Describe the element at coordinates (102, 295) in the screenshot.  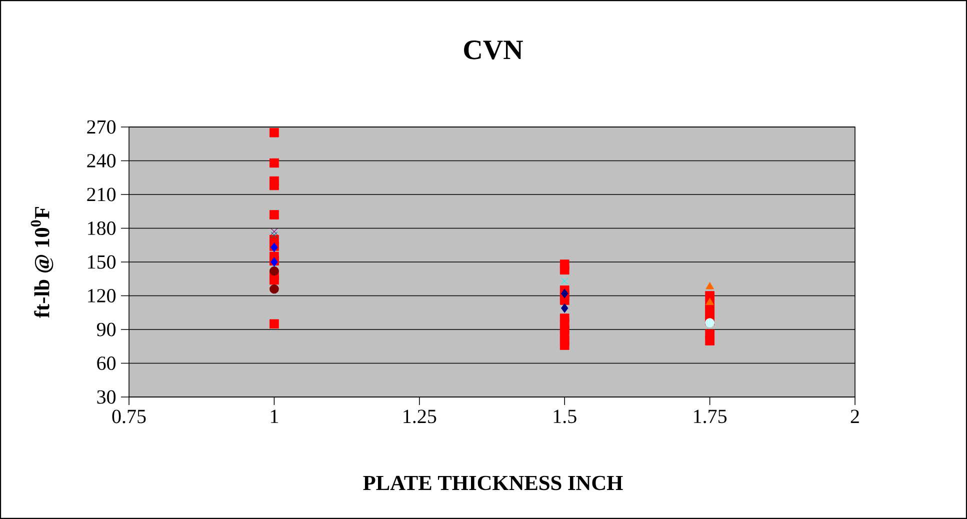
I see `y-tick-label: 120` at that location.